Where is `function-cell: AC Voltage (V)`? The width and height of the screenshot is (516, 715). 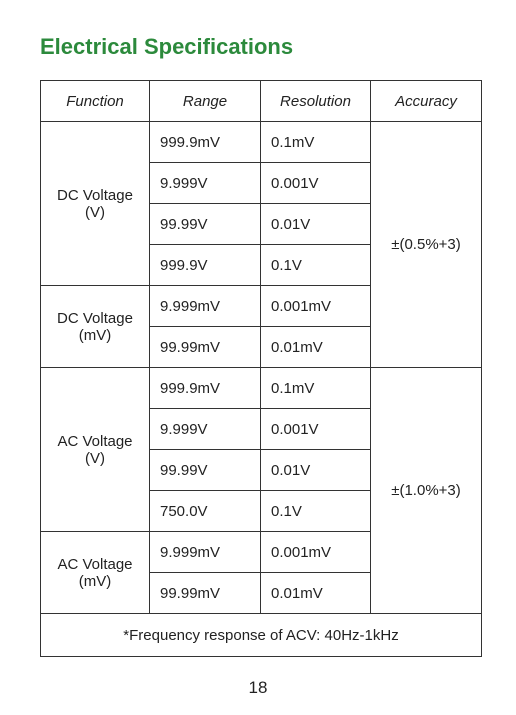
function-cell: AC Voltage (V) is located at coordinates (95, 449).